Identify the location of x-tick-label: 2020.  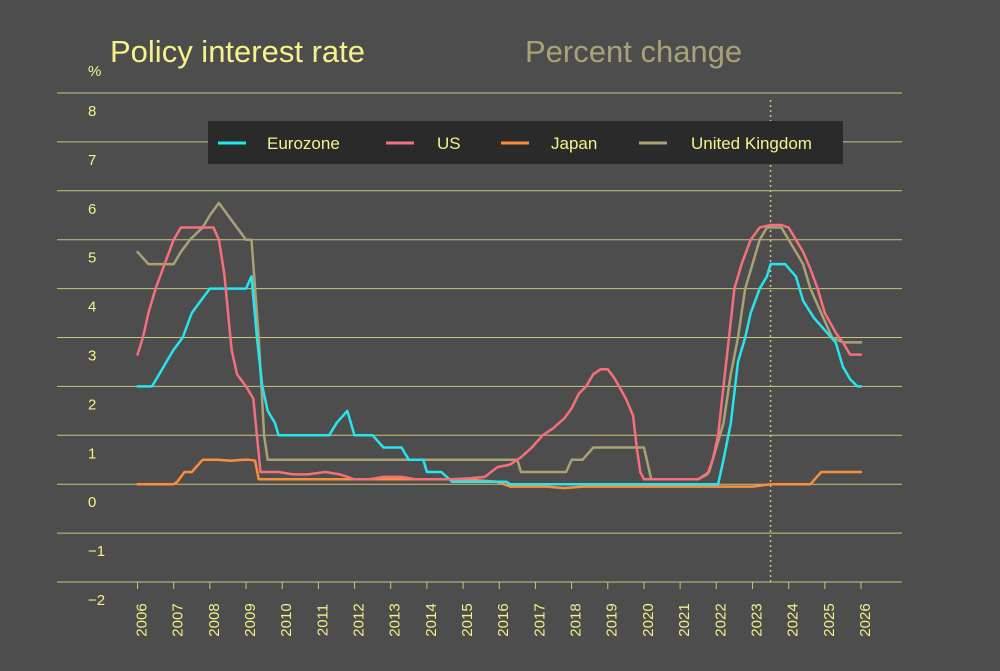
(648, 619).